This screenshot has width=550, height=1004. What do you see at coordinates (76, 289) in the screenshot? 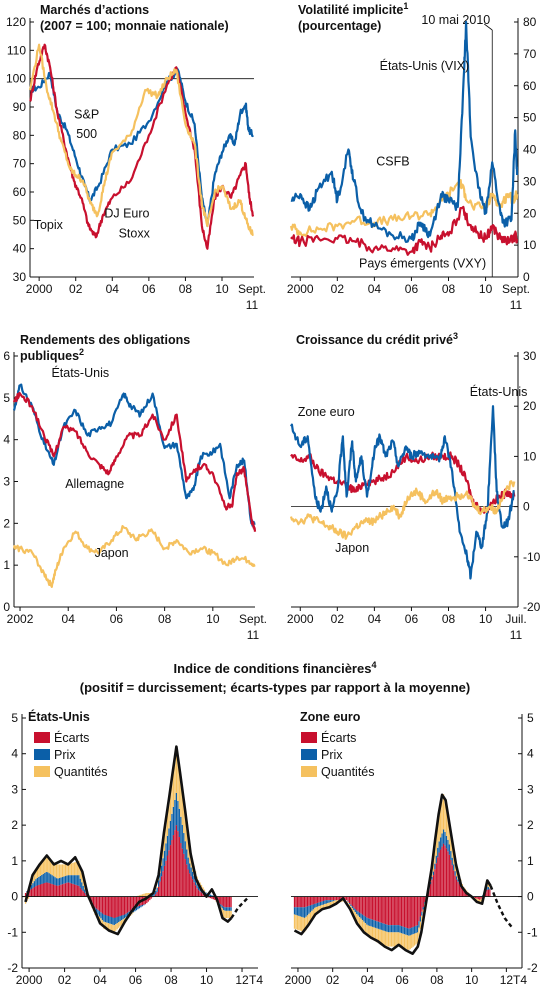
I see `x-tick-label: 02` at bounding box center [76, 289].